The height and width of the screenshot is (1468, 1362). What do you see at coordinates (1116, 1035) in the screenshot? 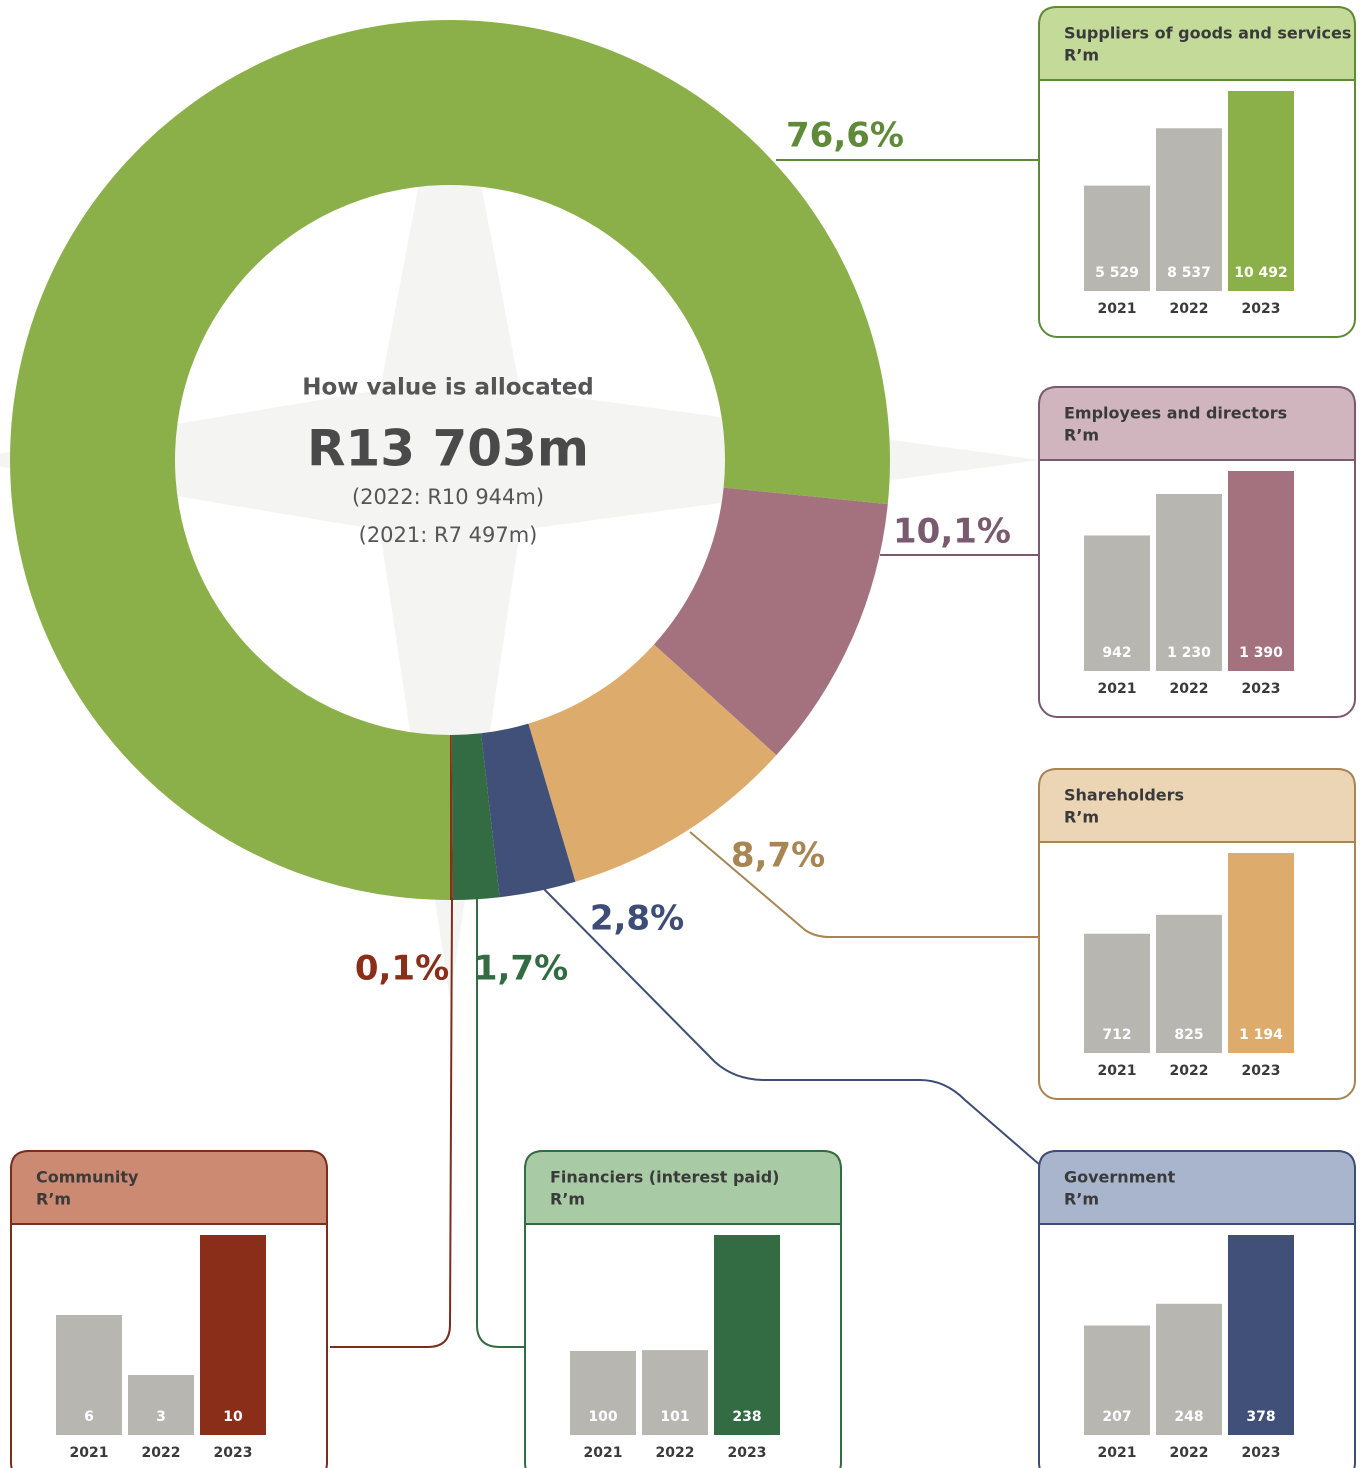
I see `bar-value-label: 712` at bounding box center [1116, 1035].